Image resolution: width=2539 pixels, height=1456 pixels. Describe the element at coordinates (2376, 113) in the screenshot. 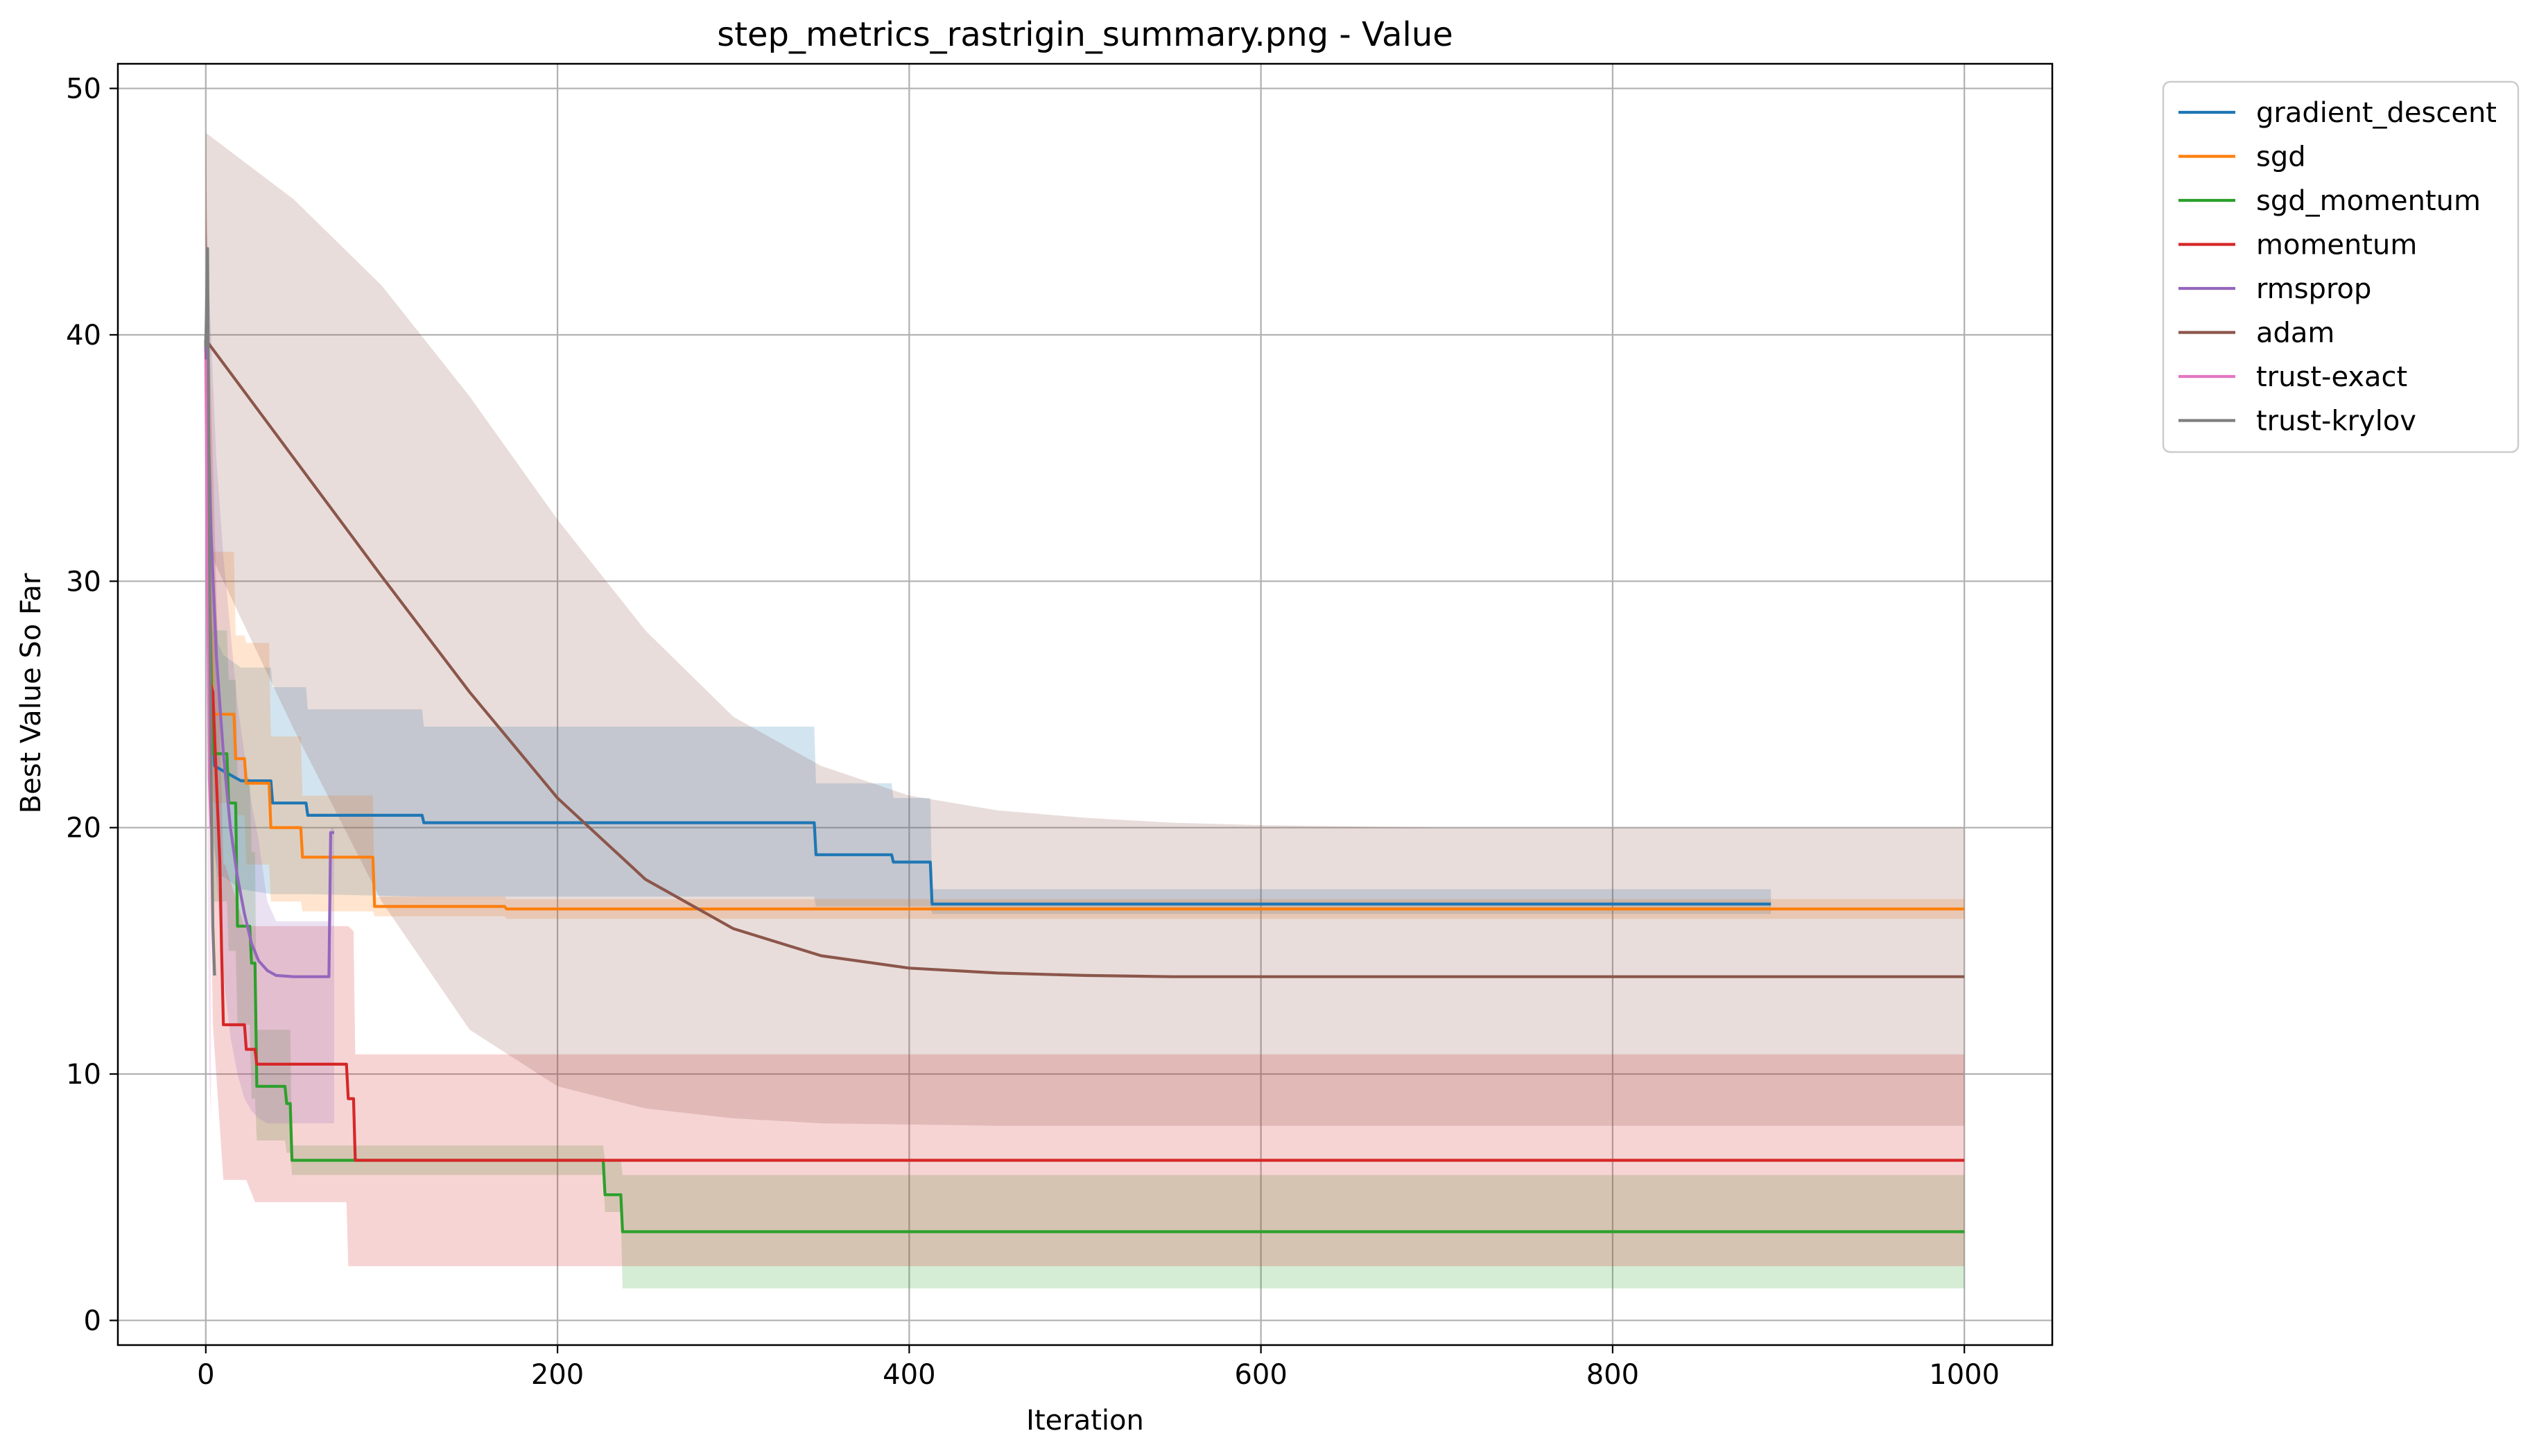

I see `legend-label-gradient_descent: gradient_descent` at that location.